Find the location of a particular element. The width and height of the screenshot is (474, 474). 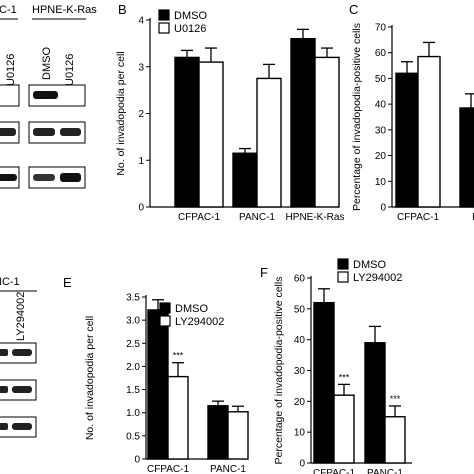

chart-e-y-tick-label: 3.5 is located at coordinates (133, 298).